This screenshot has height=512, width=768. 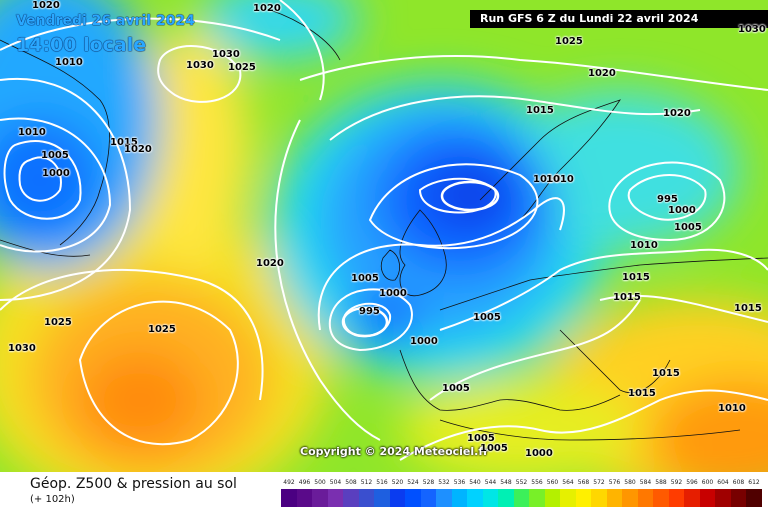 I want to click on low-pressure-centers, so click(x=420, y=259).